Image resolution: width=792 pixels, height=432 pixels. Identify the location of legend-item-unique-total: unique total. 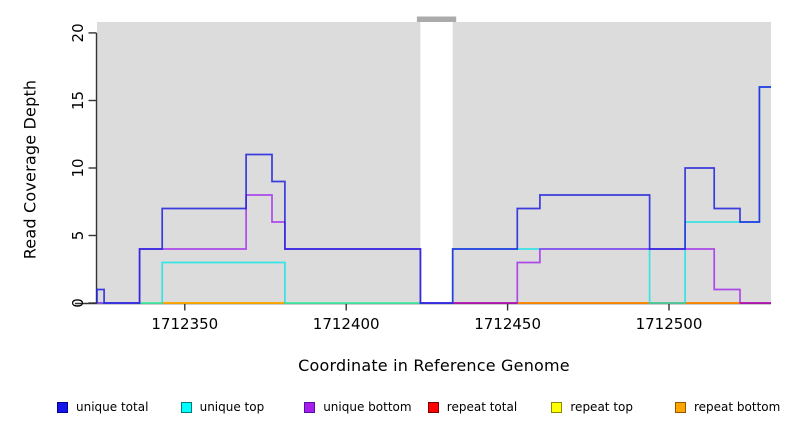
(102, 407).